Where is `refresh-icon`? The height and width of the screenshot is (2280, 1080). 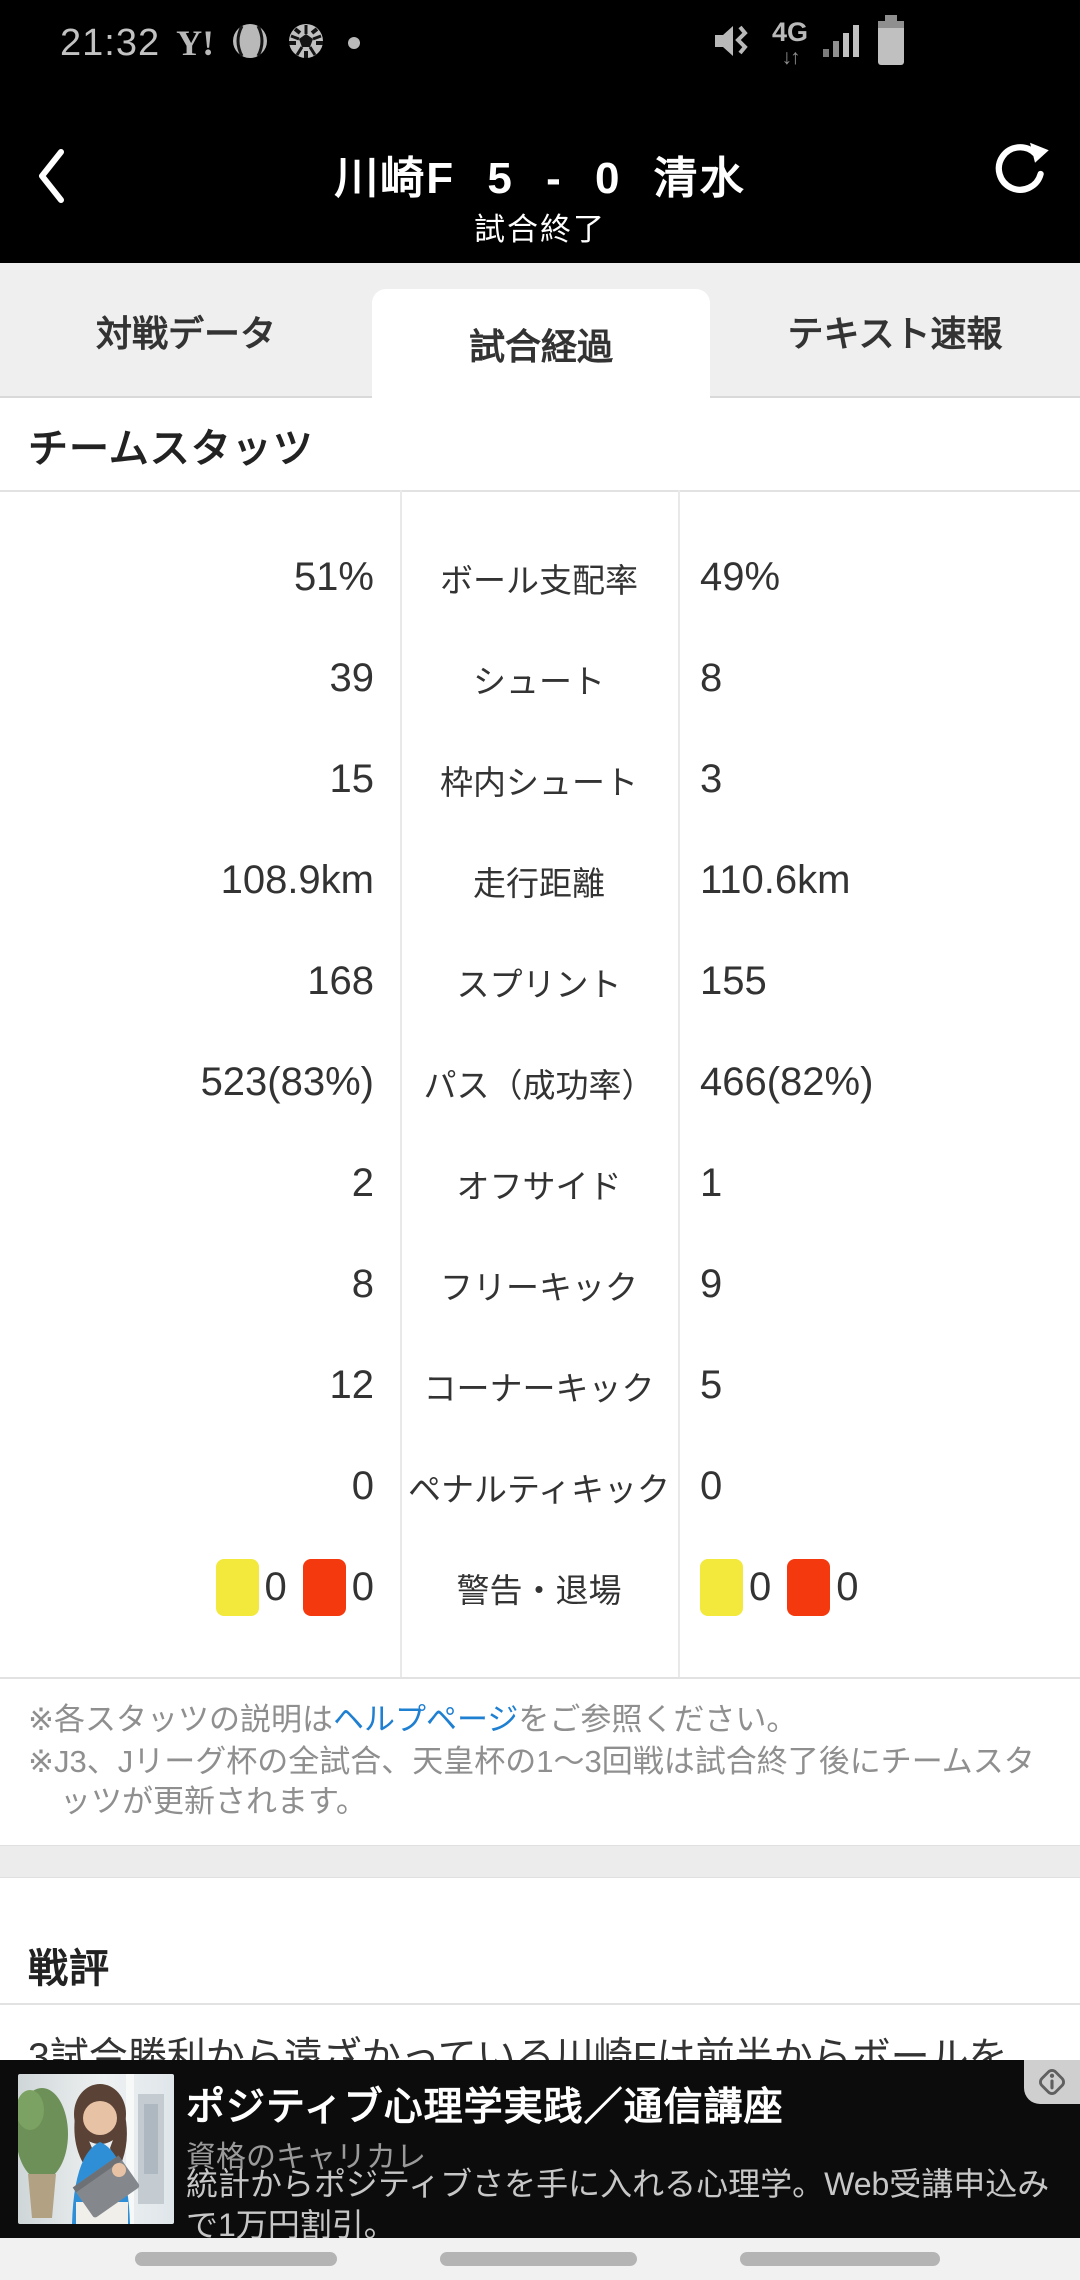
refresh-icon is located at coordinates (1022, 167).